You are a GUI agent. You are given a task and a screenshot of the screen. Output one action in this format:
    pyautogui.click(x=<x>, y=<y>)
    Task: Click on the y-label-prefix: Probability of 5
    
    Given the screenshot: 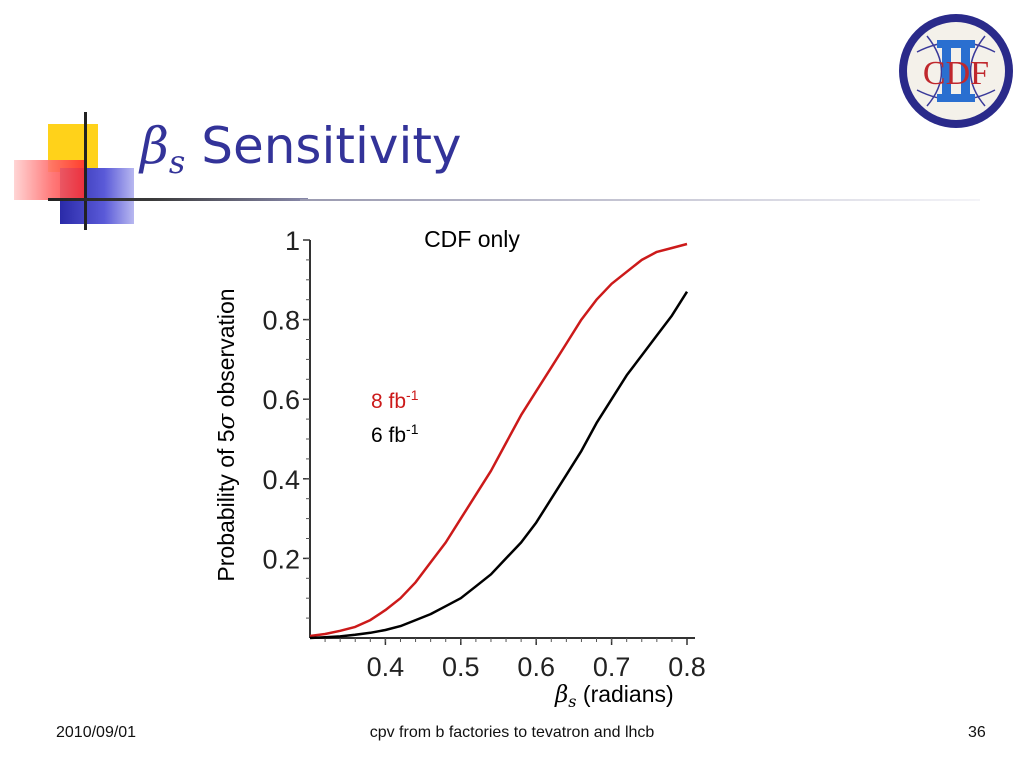 What is the action you would take?
    pyautogui.click(x=226, y=505)
    